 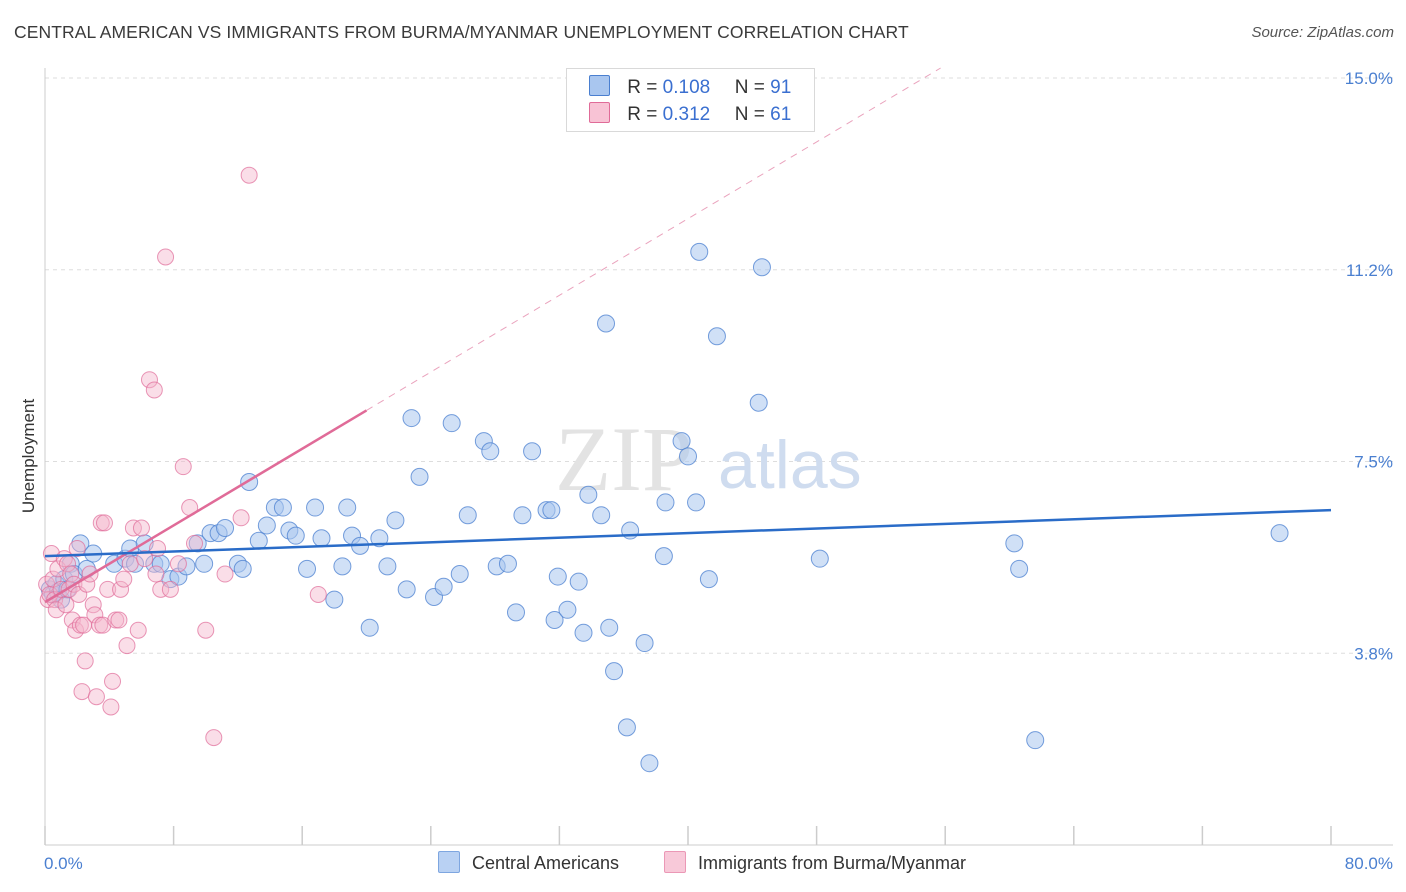 What do you see at coordinates (1373, 653) in the screenshot?
I see `y-tick-label-3: 3.8%` at bounding box center [1373, 653].